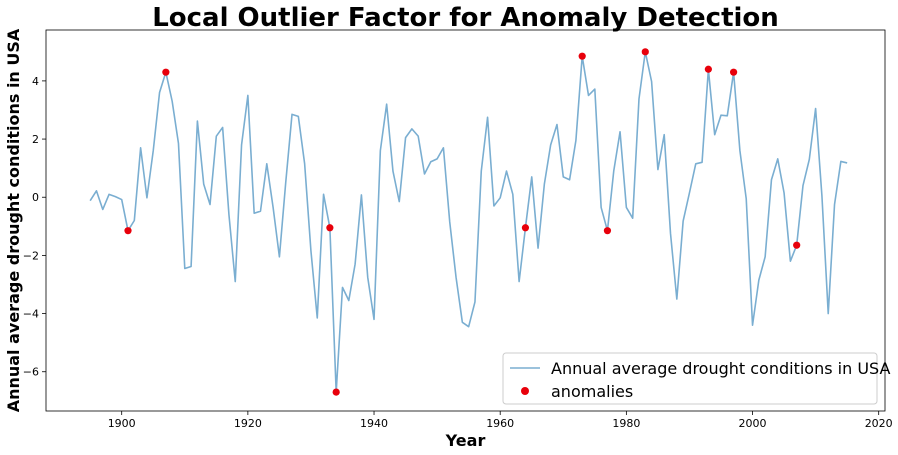  What do you see at coordinates (13, 220) in the screenshot?
I see `y-axis-label: Annual average drought conditions in USA` at bounding box center [13, 220].